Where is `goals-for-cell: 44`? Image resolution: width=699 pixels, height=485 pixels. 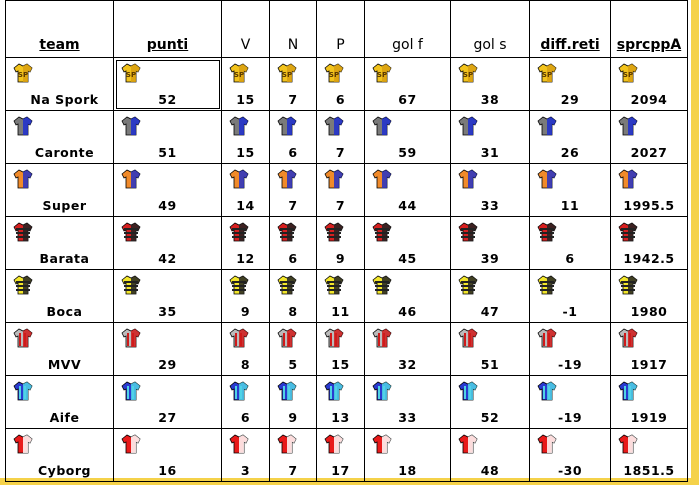 goals-for-cell: 44 is located at coordinates (407, 190).